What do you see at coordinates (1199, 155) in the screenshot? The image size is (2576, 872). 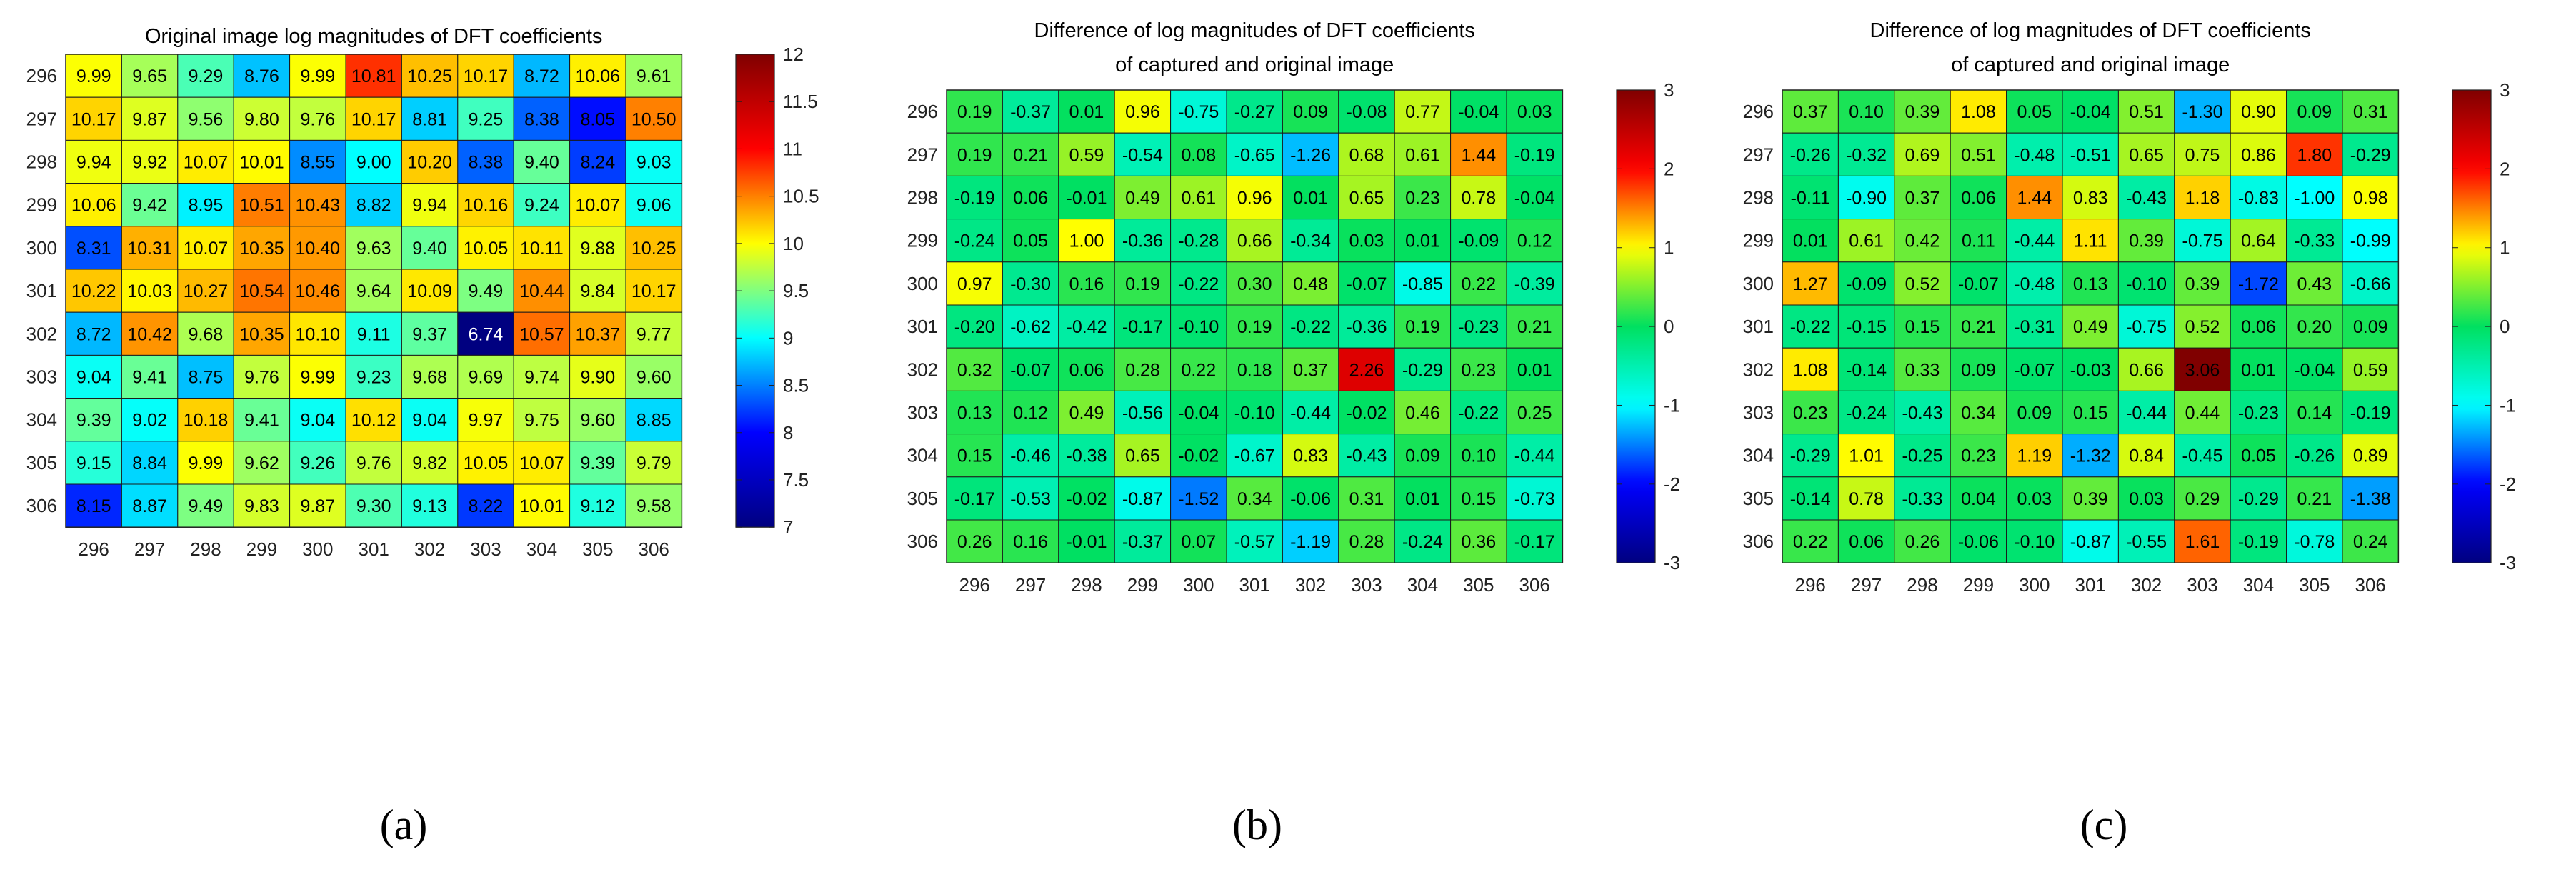 I see `cell-value-label: 0.08` at bounding box center [1199, 155].